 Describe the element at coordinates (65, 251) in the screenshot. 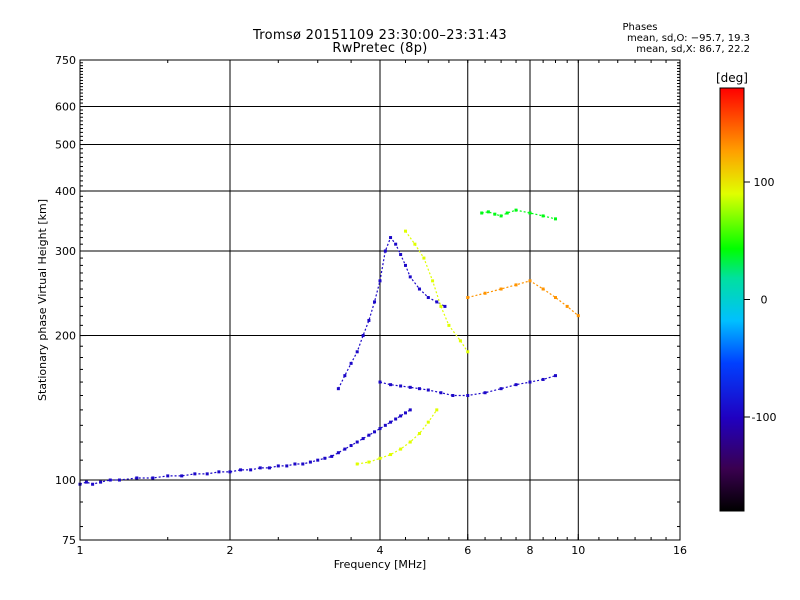

I see `y-tick-label: 300` at that location.